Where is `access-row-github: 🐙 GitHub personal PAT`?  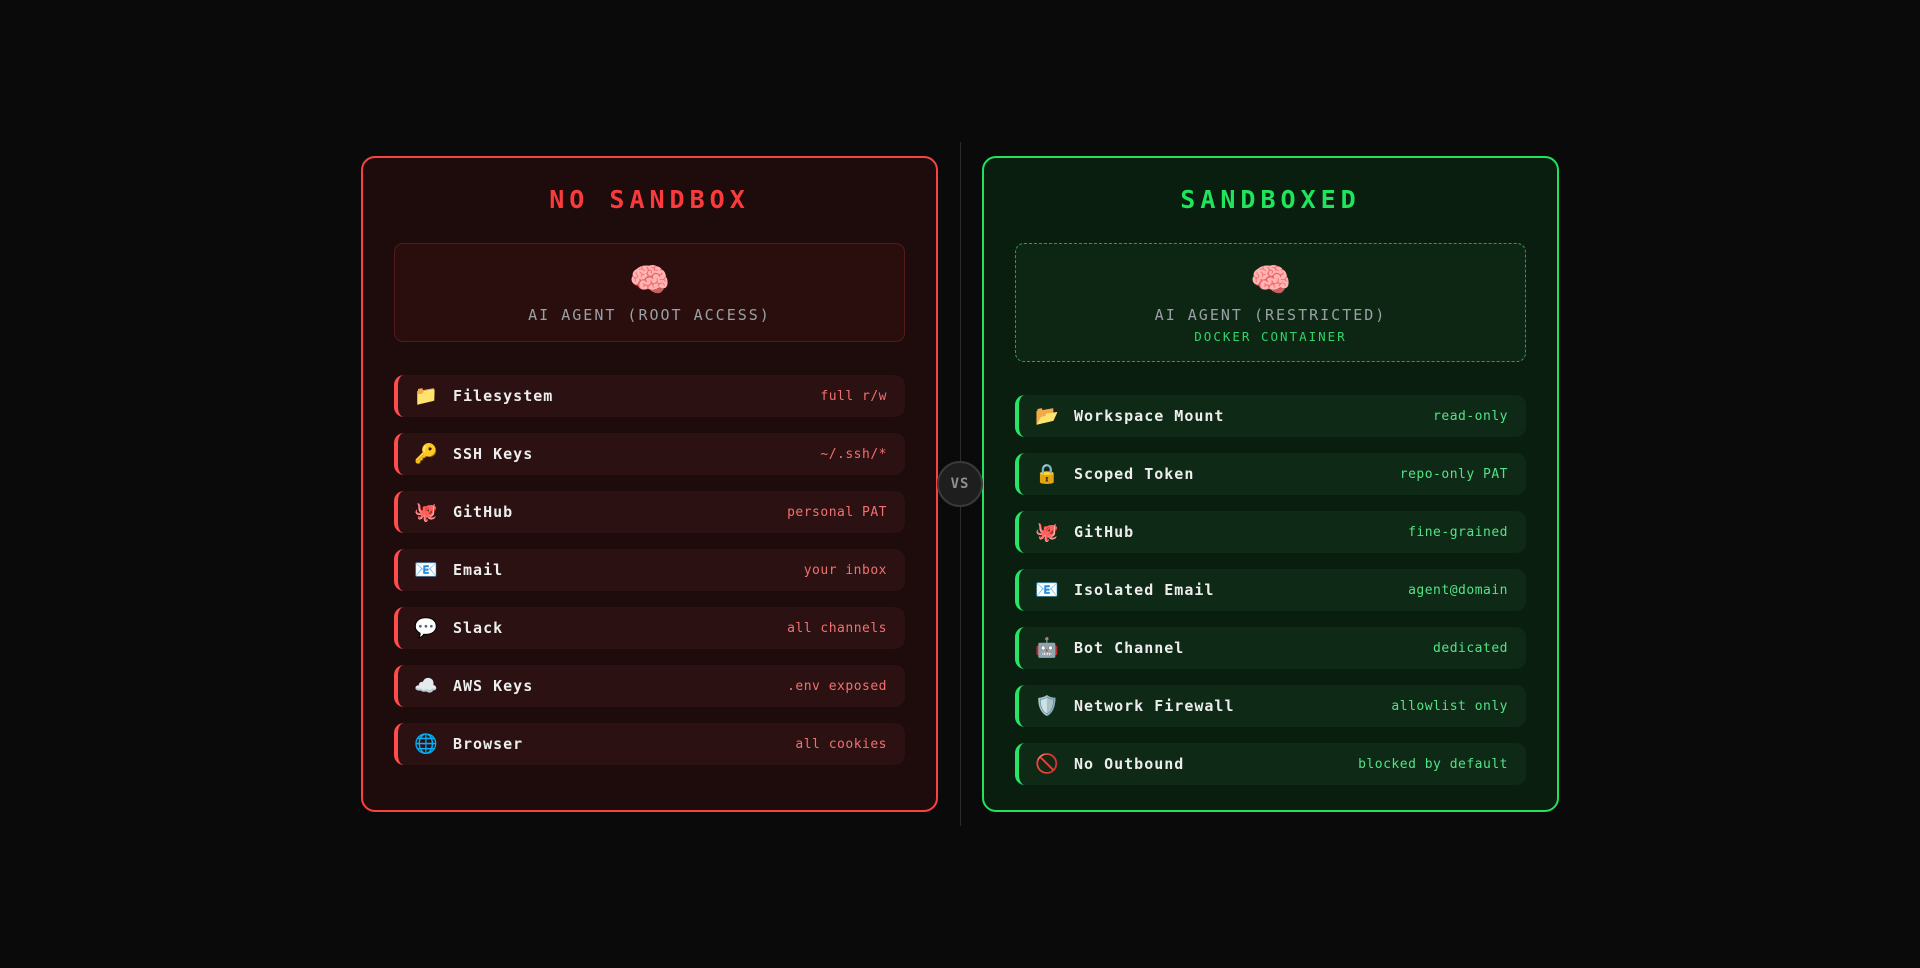 access-row-github: 🐙 GitHub personal PAT is located at coordinates (649, 512).